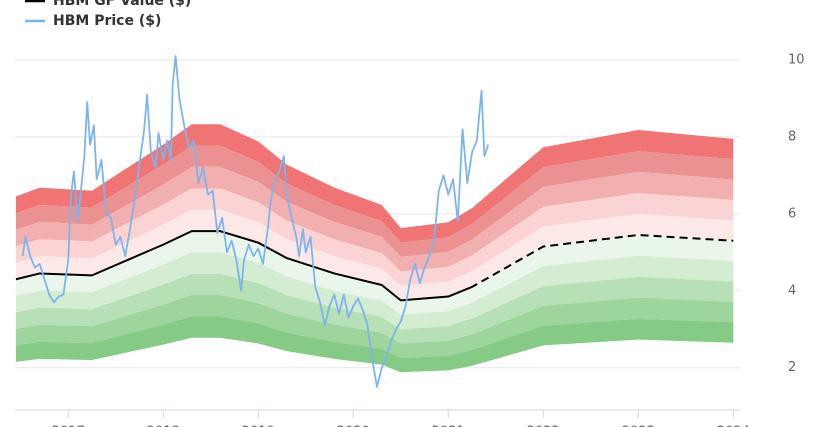 This screenshot has height=427, width=820. Describe the element at coordinates (603, 260) in the screenshot. I see `gf-value-projection` at that location.